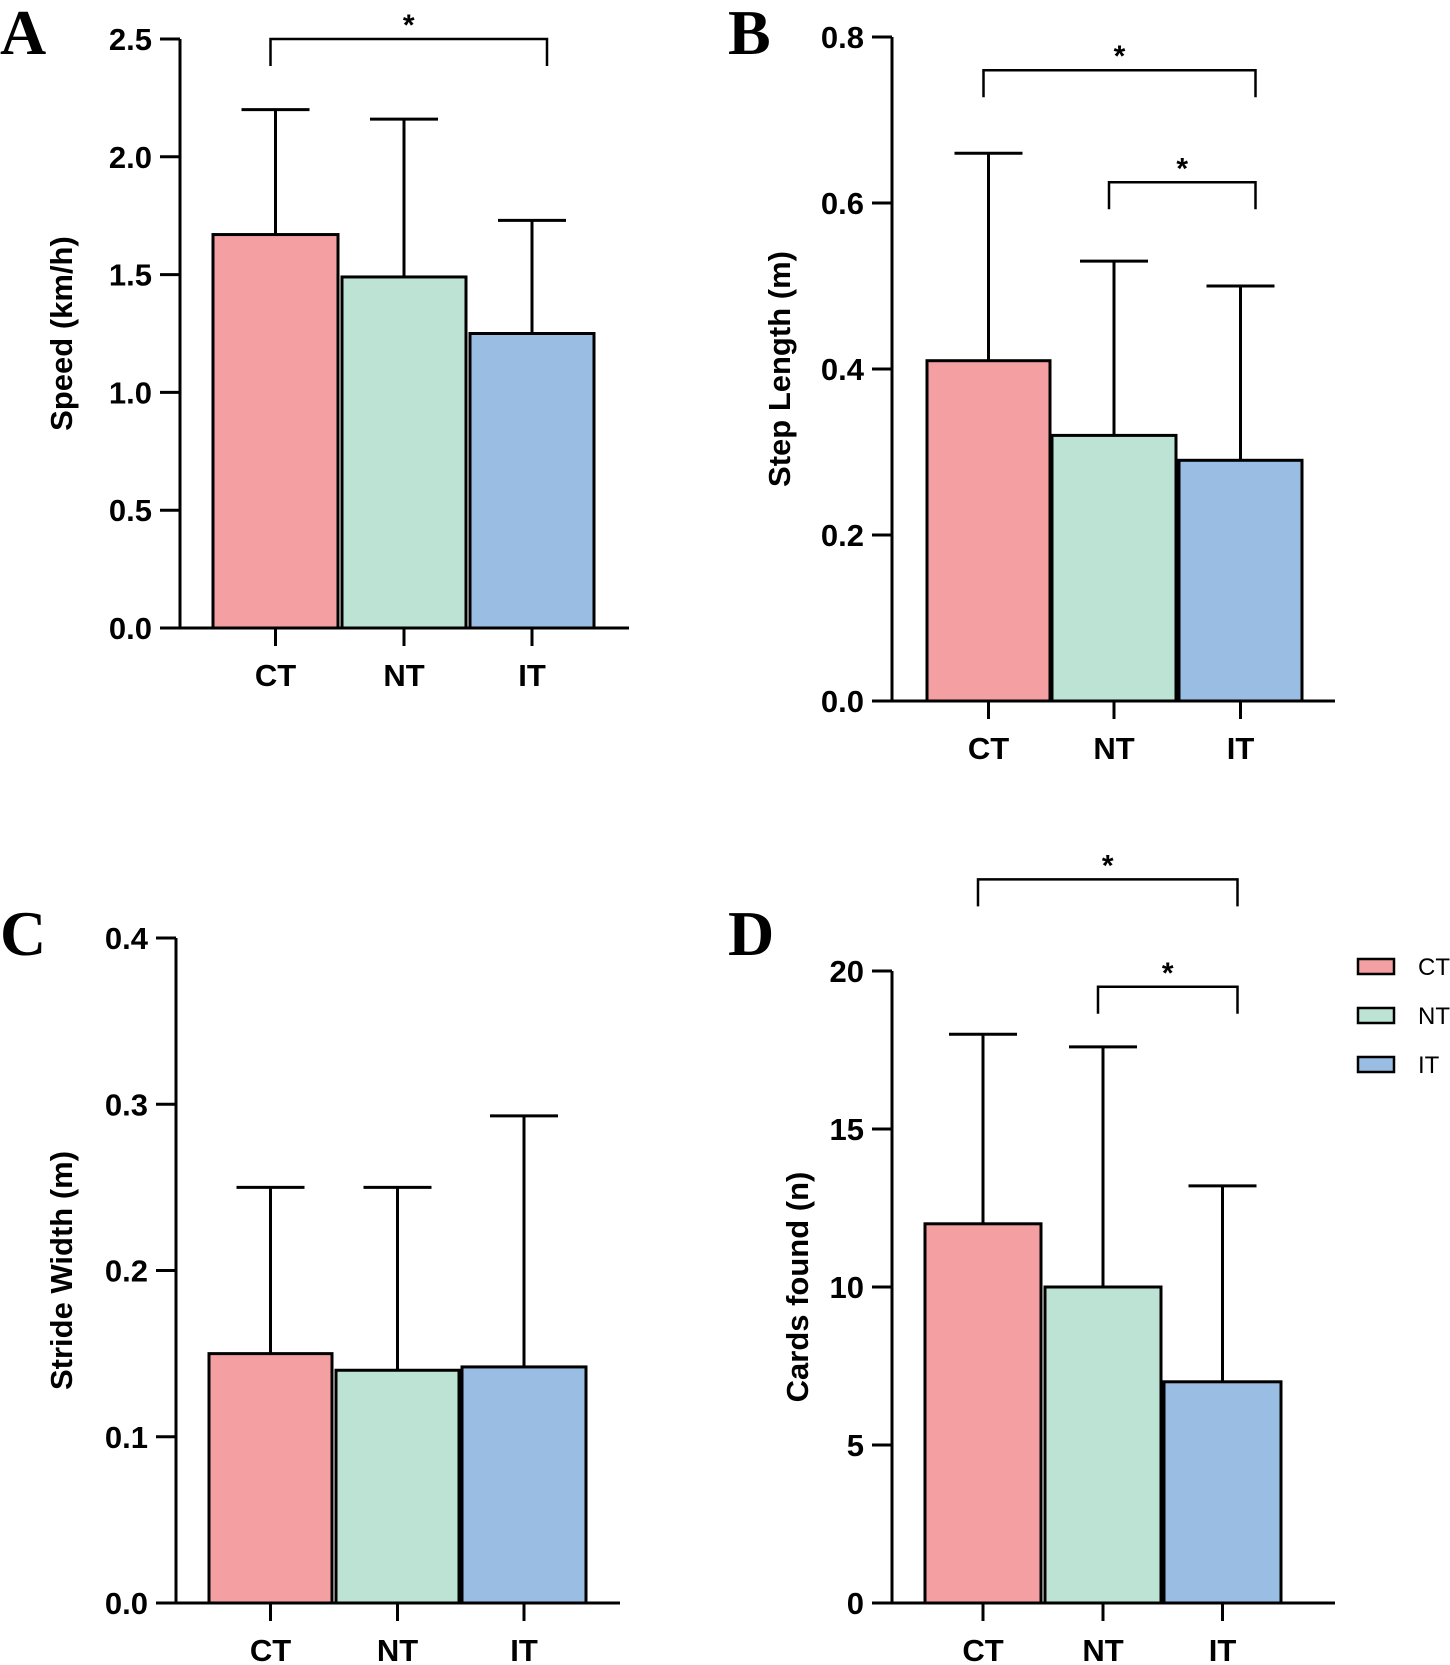 Image resolution: width=1450 pixels, height=1665 pixels. Describe the element at coordinates (1376, 1015) in the screenshot. I see `legend-swatch-NT` at that location.